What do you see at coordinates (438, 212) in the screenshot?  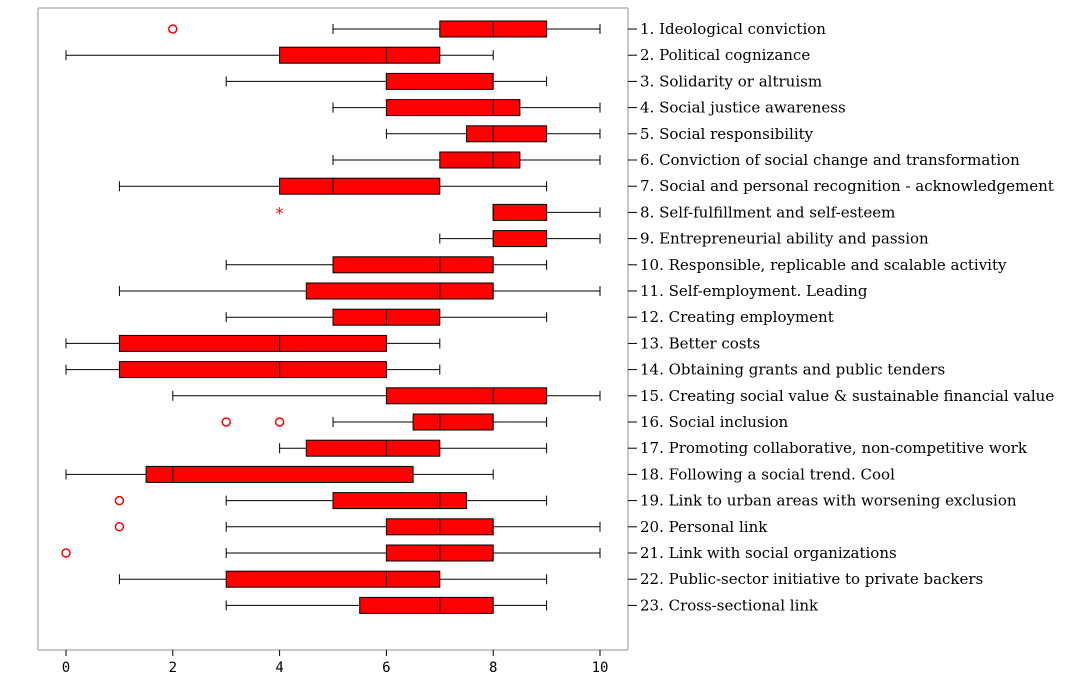 I see `box-group: *` at bounding box center [438, 212].